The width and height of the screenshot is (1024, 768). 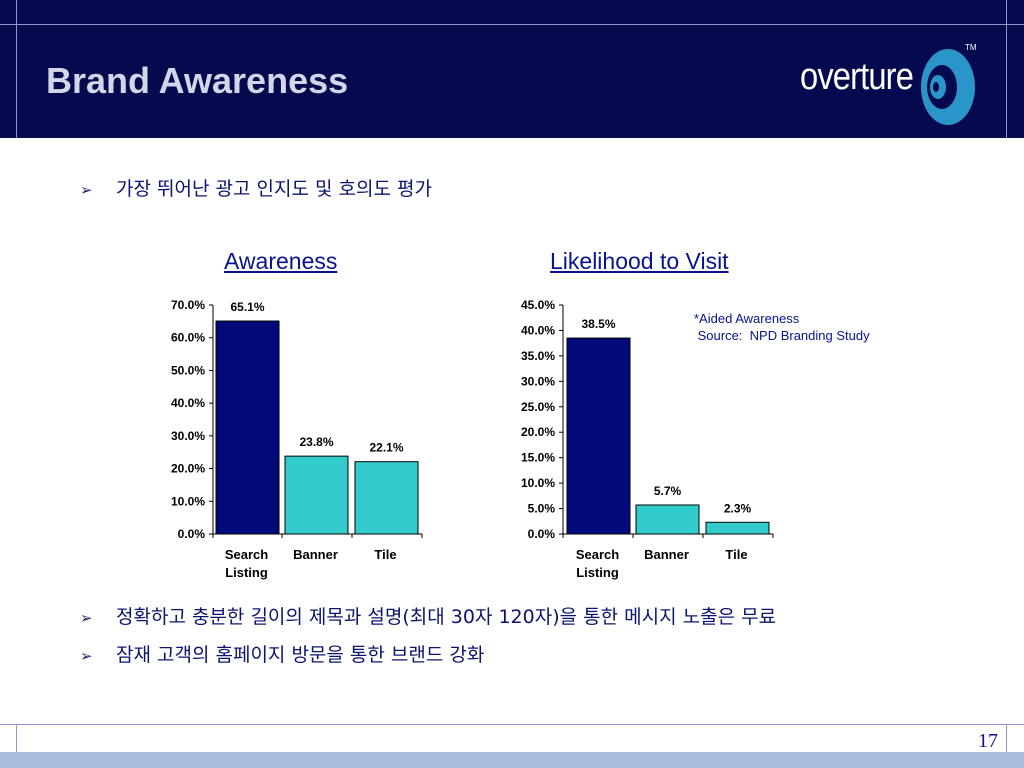 What do you see at coordinates (538, 432) in the screenshot?
I see `visit-y-tick-label: 20.0%` at bounding box center [538, 432].